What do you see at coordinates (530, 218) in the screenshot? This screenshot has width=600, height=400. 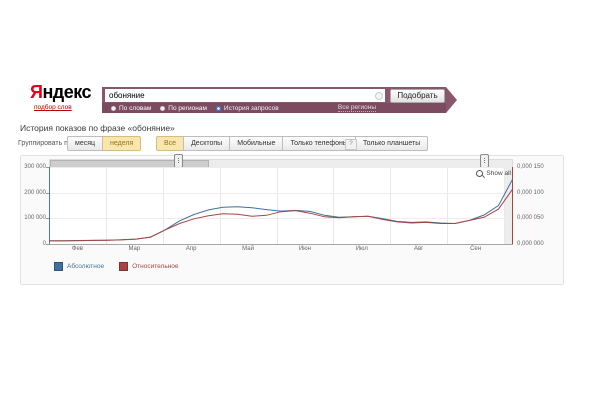 I see `right-axis-tick-label: 0,000 050` at bounding box center [530, 218].